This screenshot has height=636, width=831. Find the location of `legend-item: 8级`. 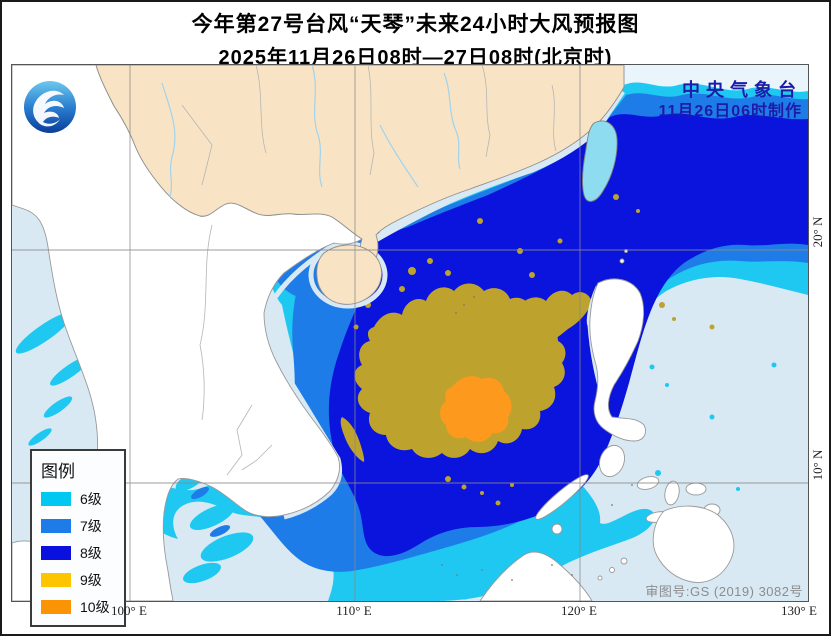

legend-item: 8级 is located at coordinates (78, 553).